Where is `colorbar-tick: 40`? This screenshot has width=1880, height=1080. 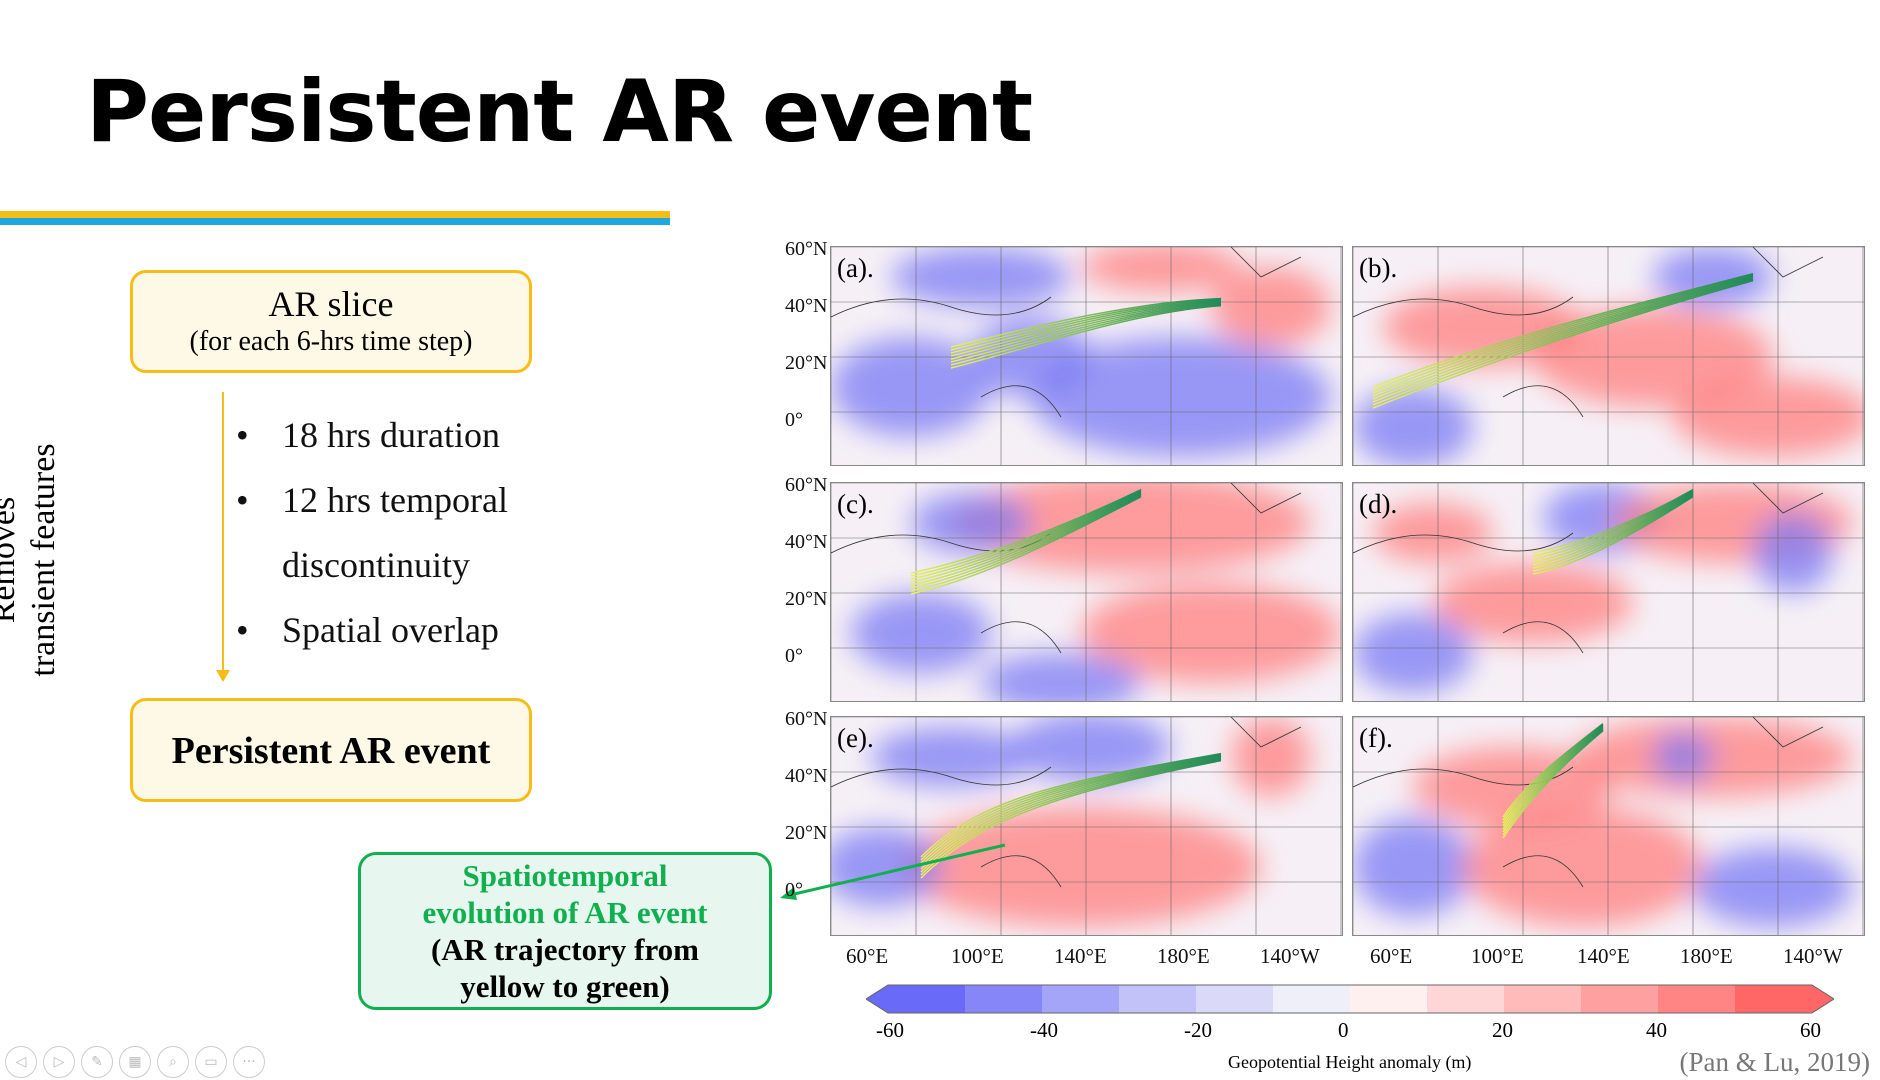
colorbar-tick: 40 is located at coordinates (1656, 1030).